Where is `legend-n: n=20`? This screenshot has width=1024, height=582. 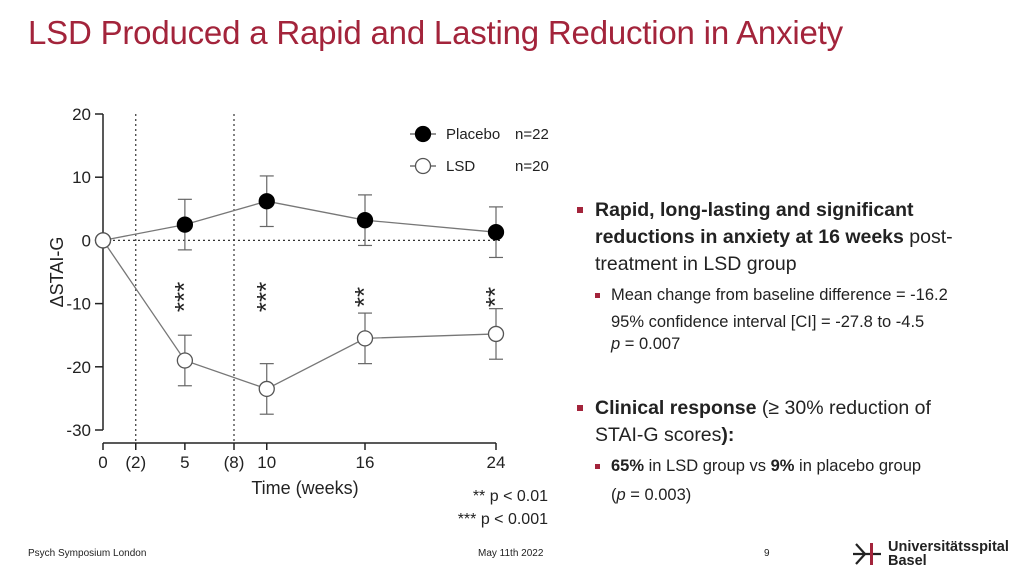
legend-n: n=20 is located at coordinates (532, 166).